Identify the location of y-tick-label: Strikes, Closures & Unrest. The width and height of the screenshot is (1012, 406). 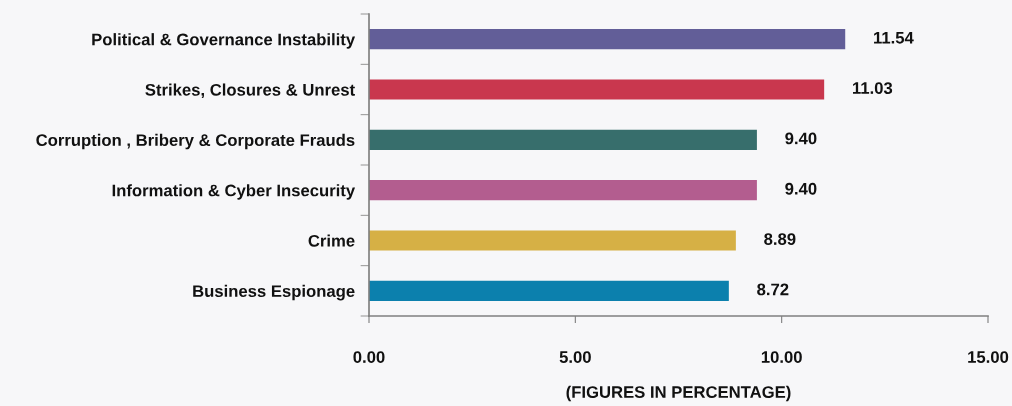
(250, 91).